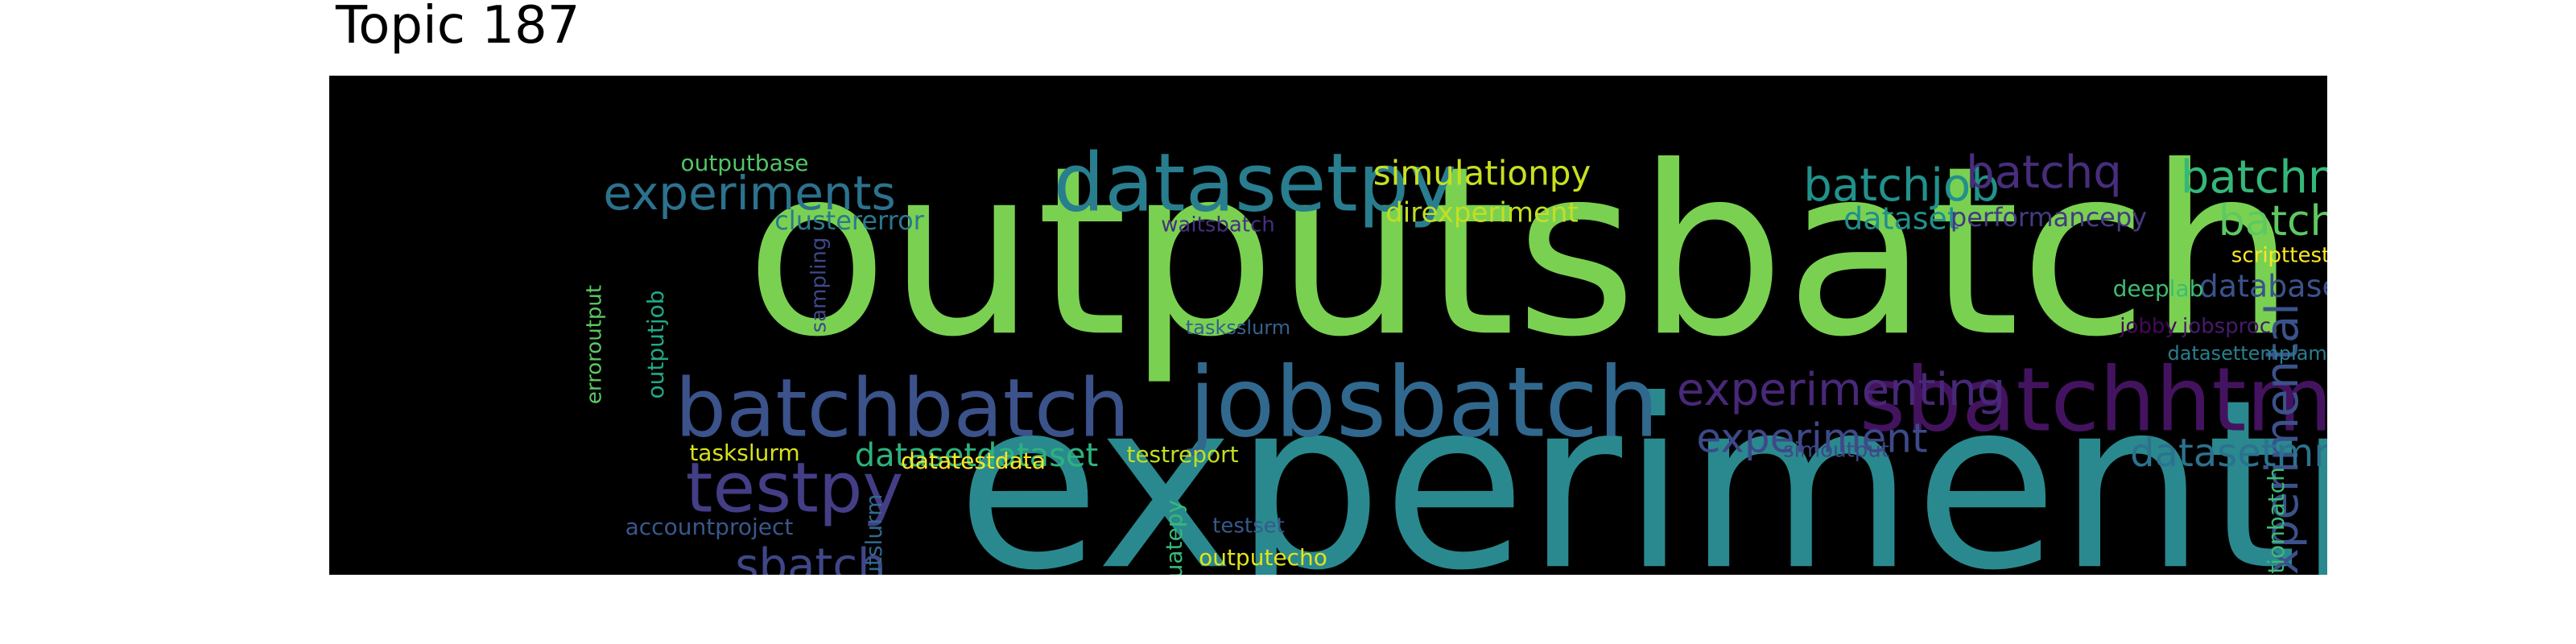 This screenshot has height=644, width=2576. Describe the element at coordinates (749, 193) in the screenshot. I see `cloud-word: experiments` at that location.